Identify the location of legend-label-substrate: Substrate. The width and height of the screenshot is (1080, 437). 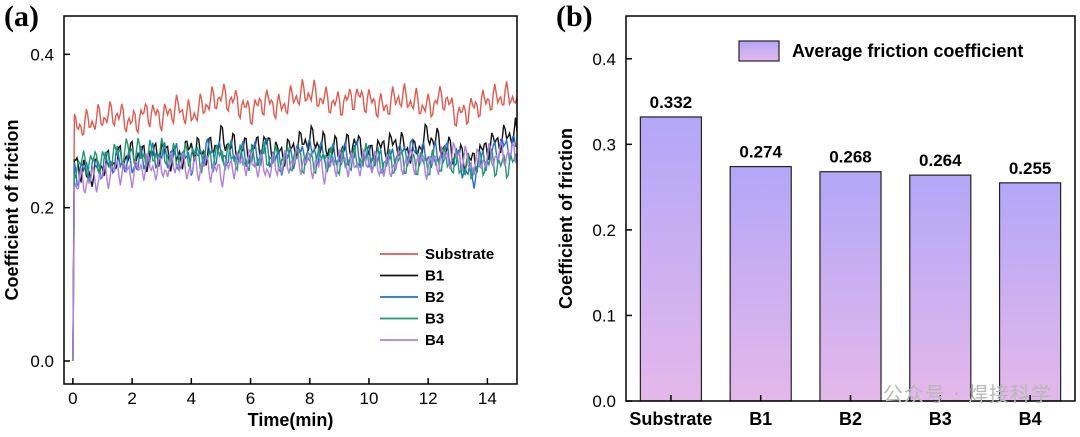
(459, 254).